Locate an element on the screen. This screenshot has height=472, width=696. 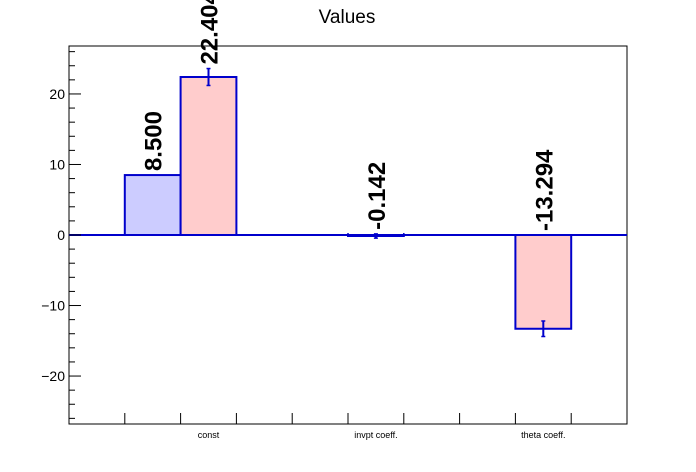
y-tick-label: 10 is located at coordinates (57, 164).